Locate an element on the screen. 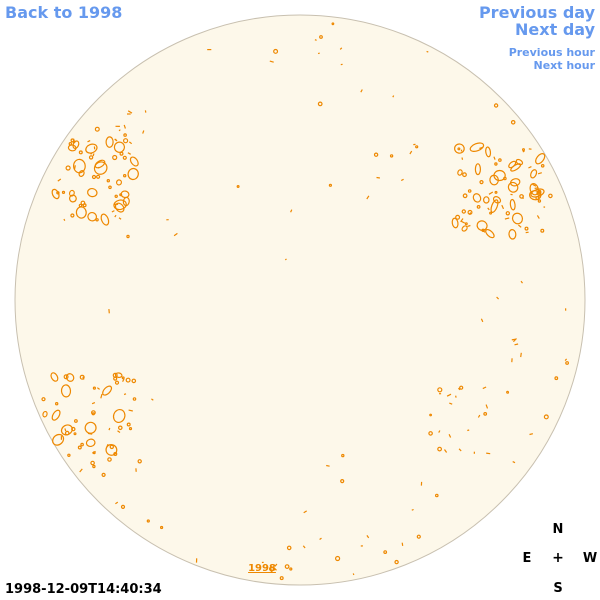 The image size is (600, 600). year-link: 1998 is located at coordinates (262, 568).